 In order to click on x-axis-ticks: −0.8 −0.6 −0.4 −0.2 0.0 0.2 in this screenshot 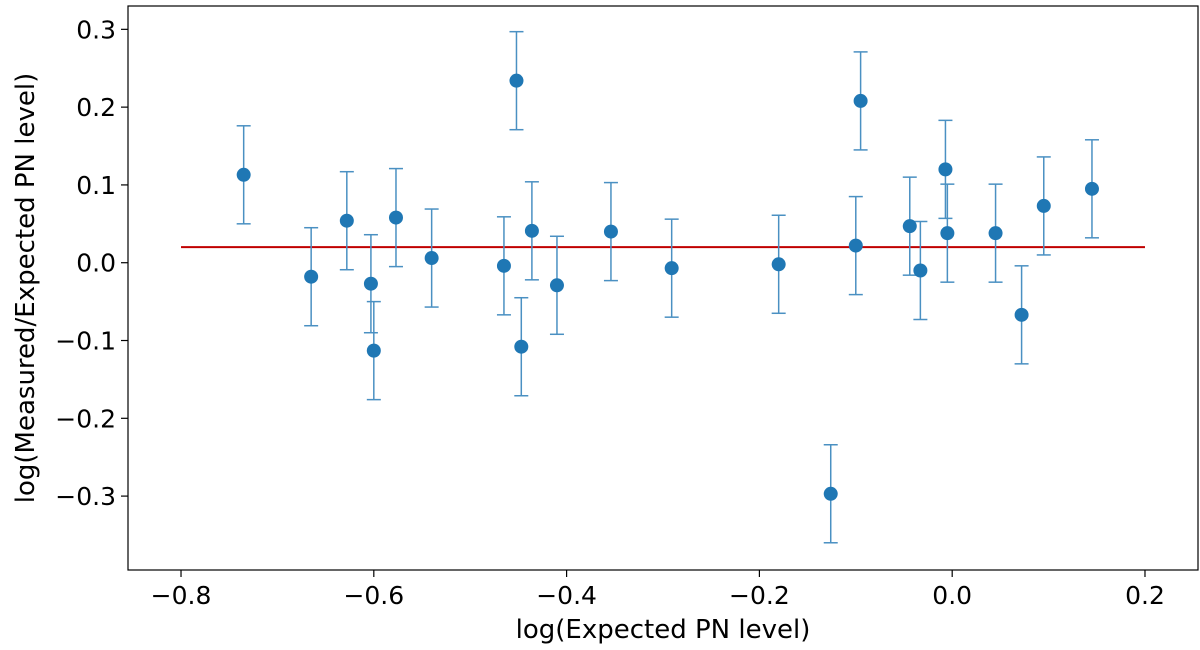, I will do `click(658, 590)`.